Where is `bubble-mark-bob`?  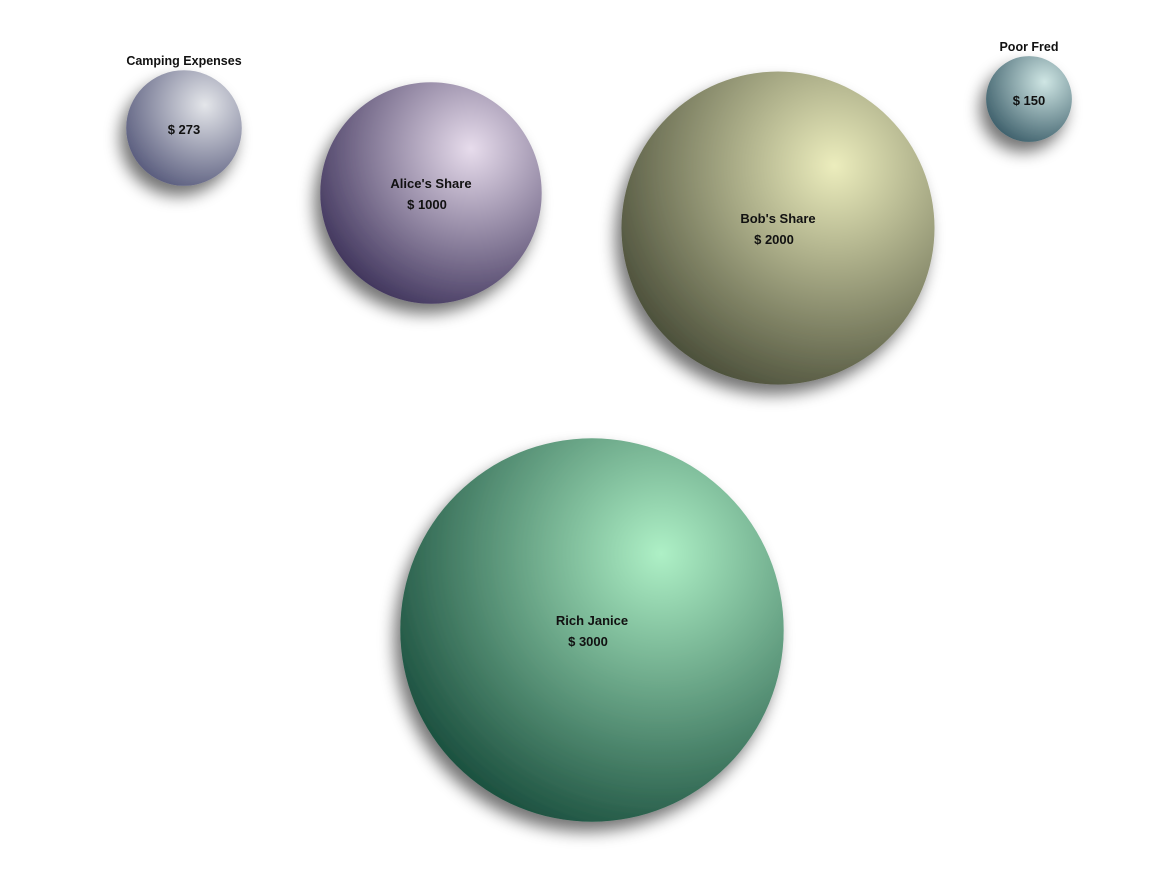
bubble-mark-bob is located at coordinates (778, 228).